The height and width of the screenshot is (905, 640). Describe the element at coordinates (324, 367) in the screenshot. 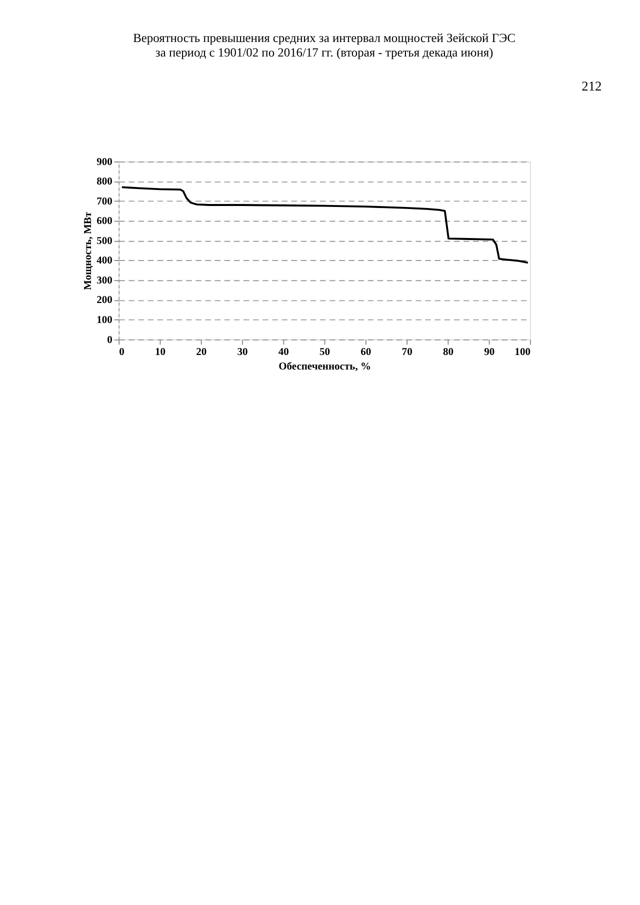

I see `x-axis-title: Обеспеченность, %` at that location.